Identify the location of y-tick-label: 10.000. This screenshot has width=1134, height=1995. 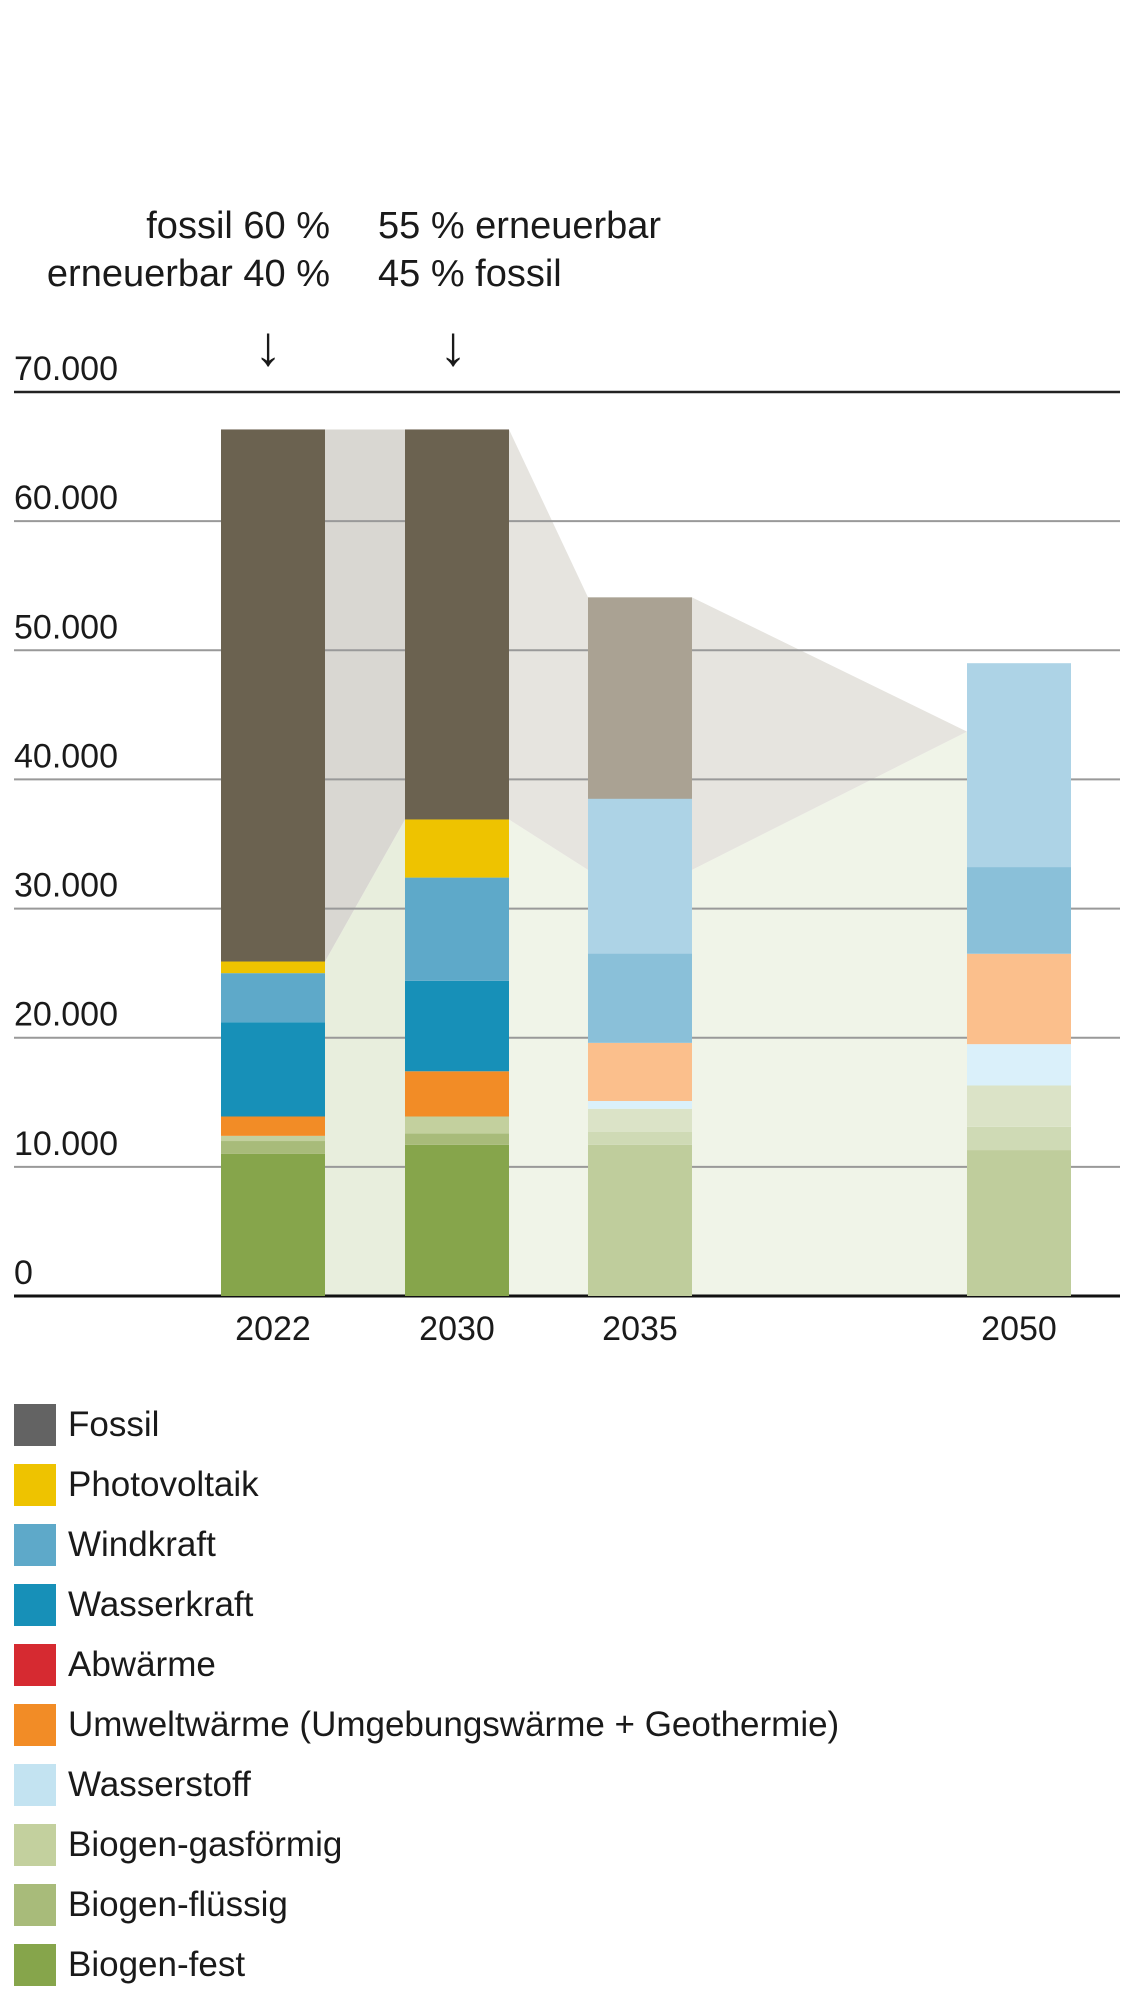
(66, 1144).